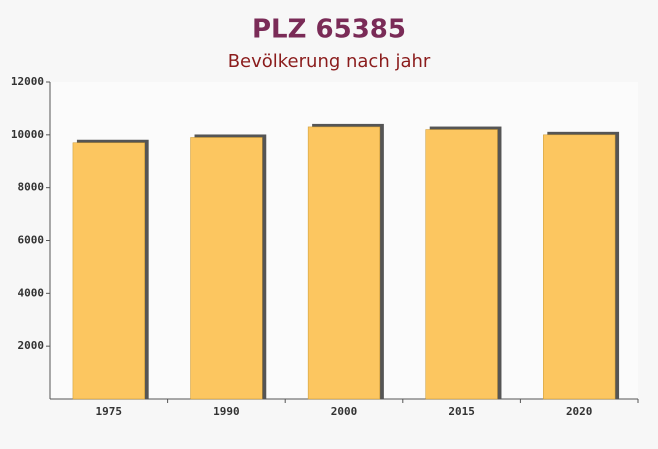  Describe the element at coordinates (226, 411) in the screenshot. I see `x-tick-label: 1990` at that location.